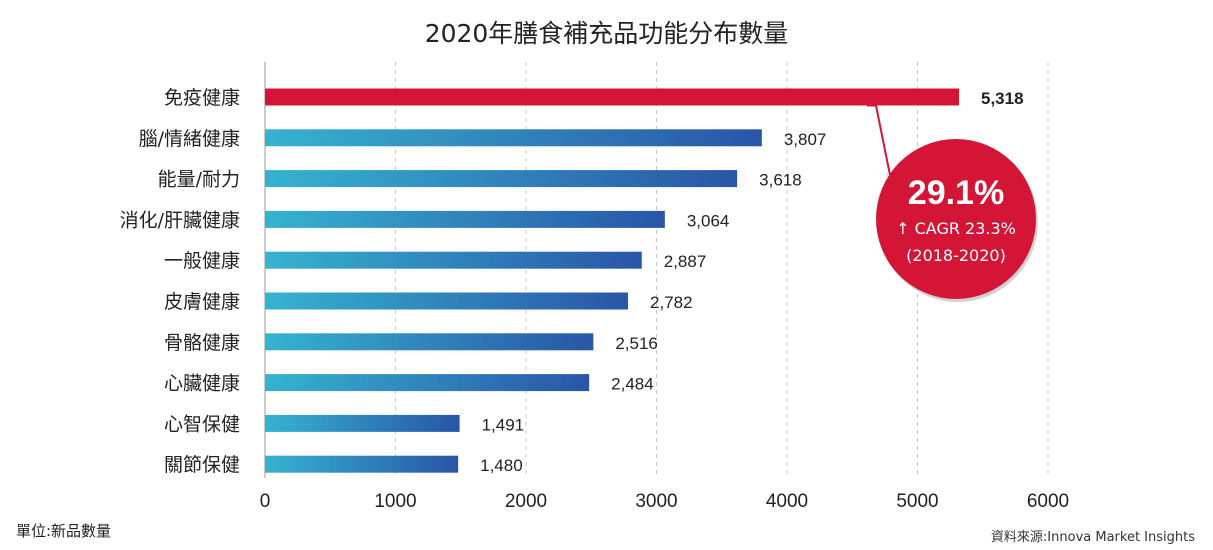 The height and width of the screenshot is (550, 1213). I want to click on x-tick-label: 5000, so click(917, 501).